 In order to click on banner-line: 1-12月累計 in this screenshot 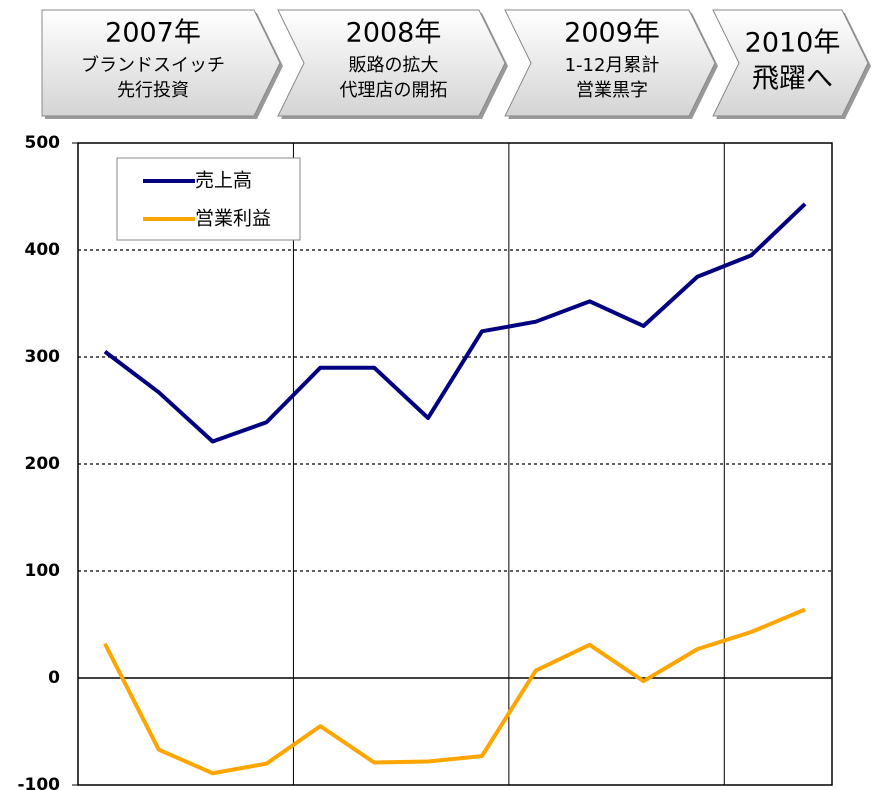, I will do `click(612, 65)`.